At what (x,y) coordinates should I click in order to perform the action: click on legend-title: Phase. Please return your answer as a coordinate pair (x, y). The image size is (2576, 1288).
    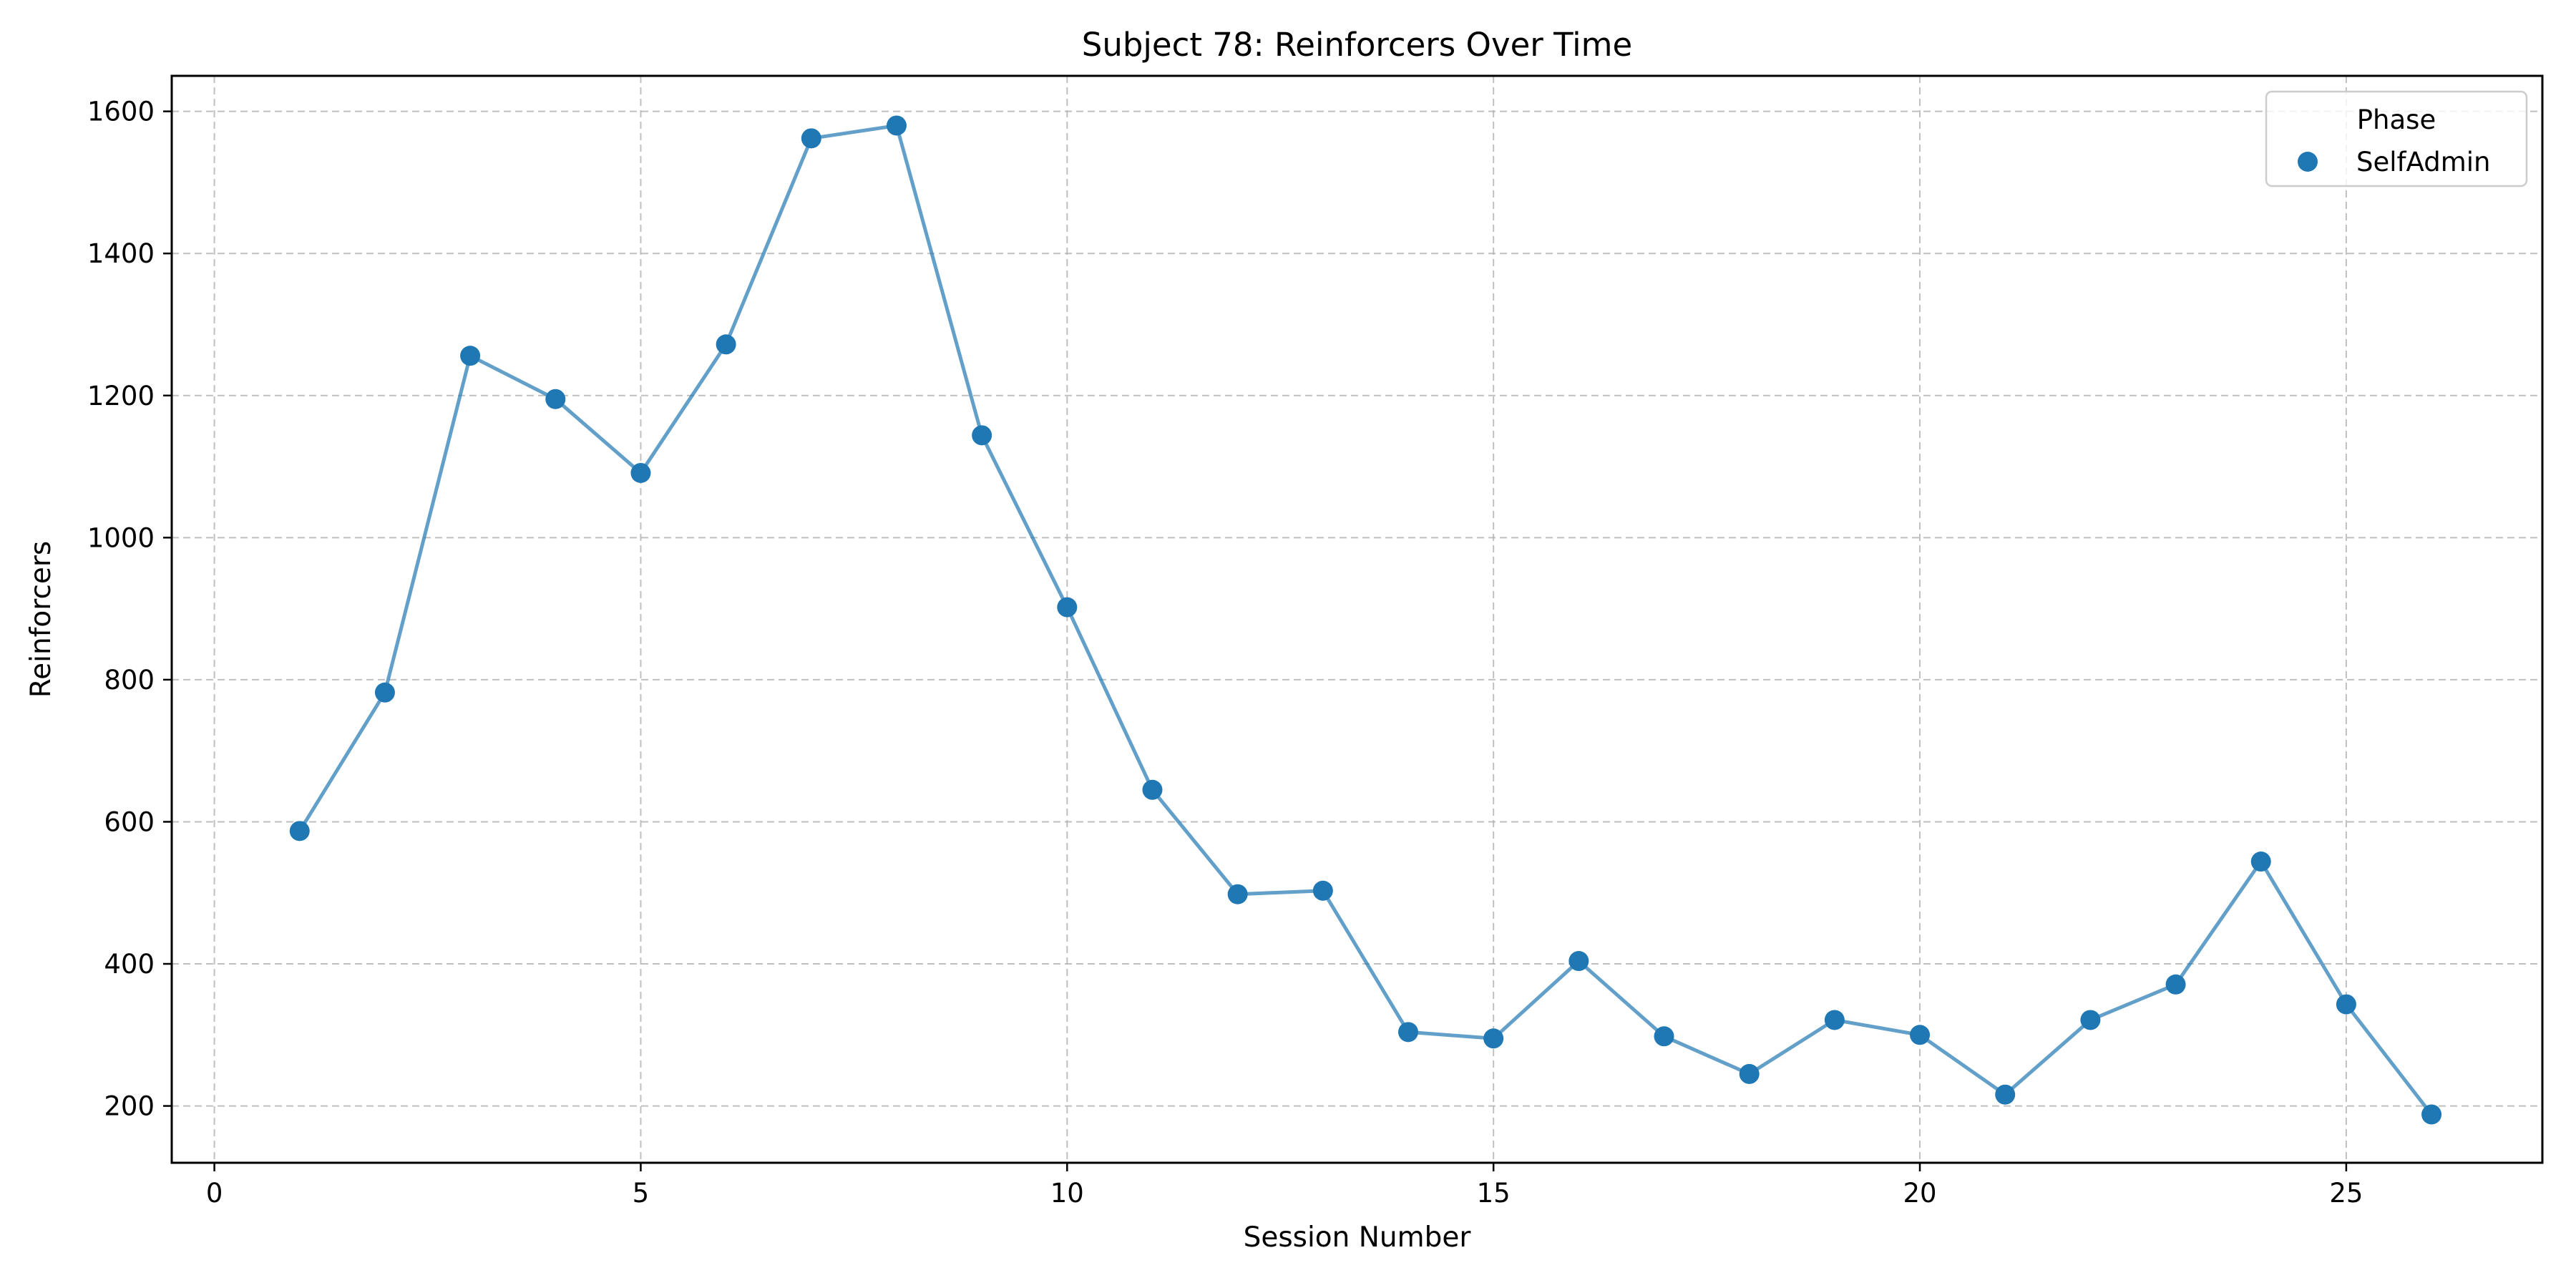
    Looking at the image, I should click on (2396, 119).